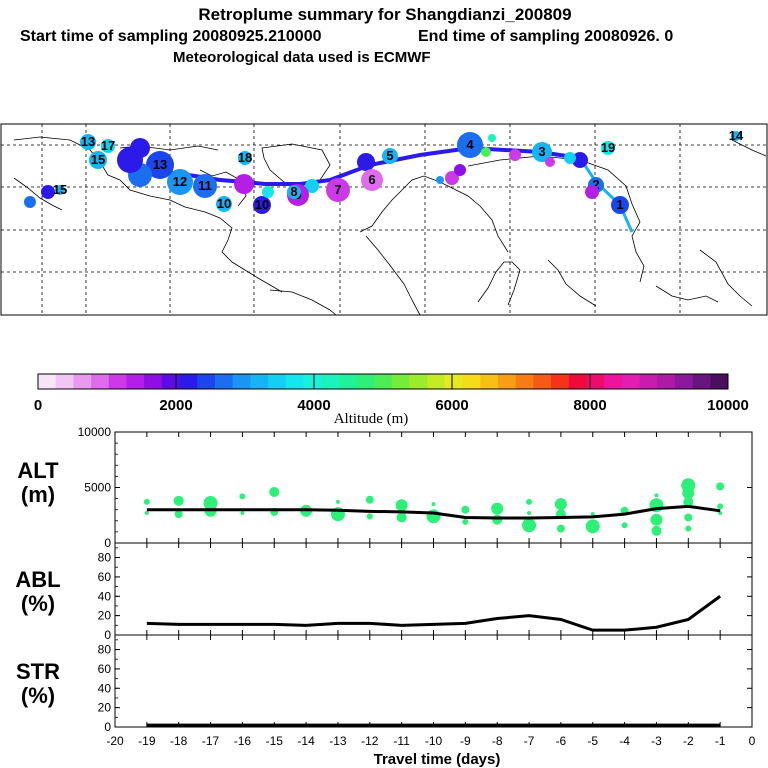 The image size is (768, 768). Describe the element at coordinates (370, 741) in the screenshot. I see `x-tick-label: -12` at that location.